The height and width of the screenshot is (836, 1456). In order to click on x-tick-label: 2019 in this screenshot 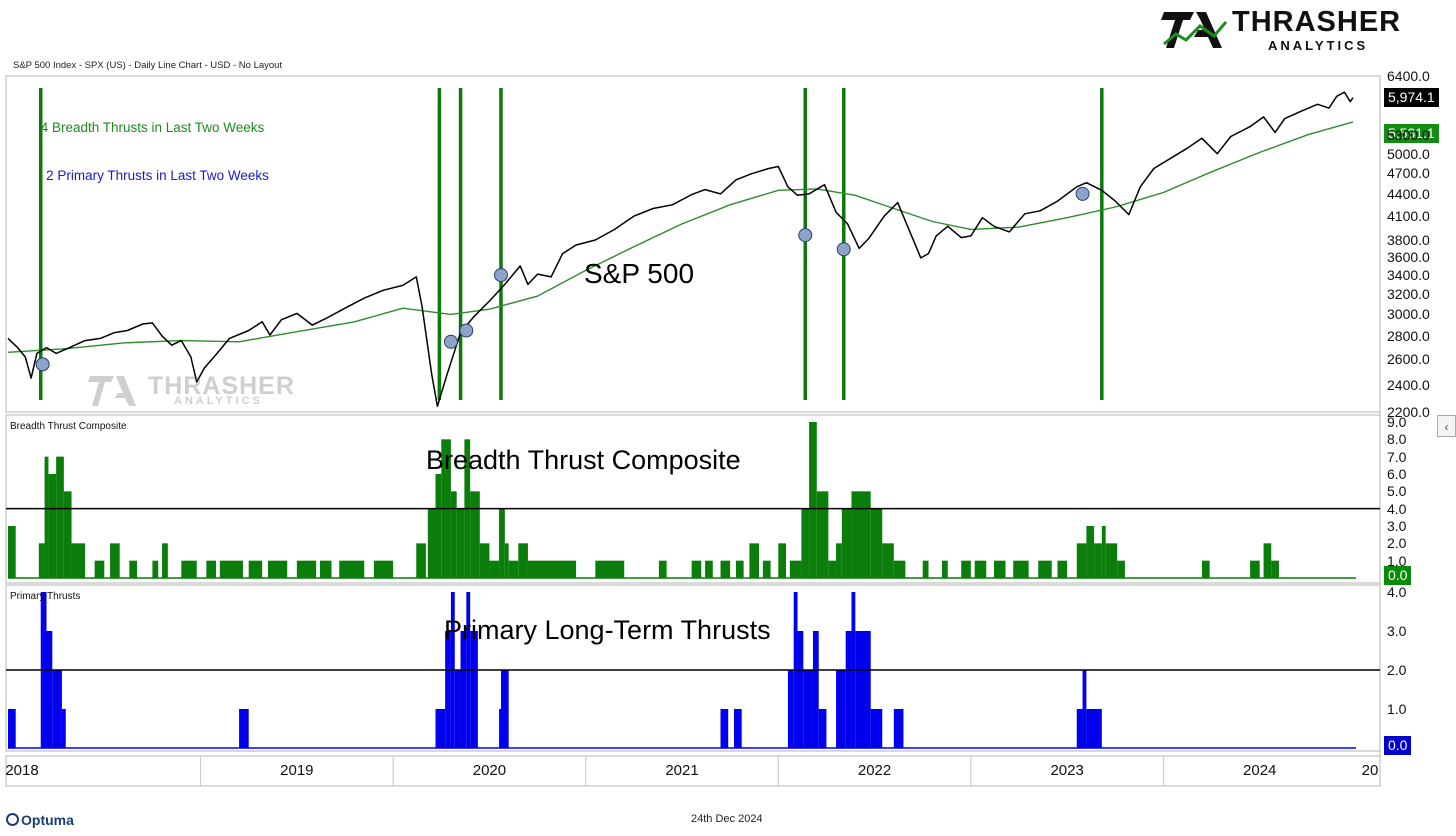, I will do `click(297, 770)`.